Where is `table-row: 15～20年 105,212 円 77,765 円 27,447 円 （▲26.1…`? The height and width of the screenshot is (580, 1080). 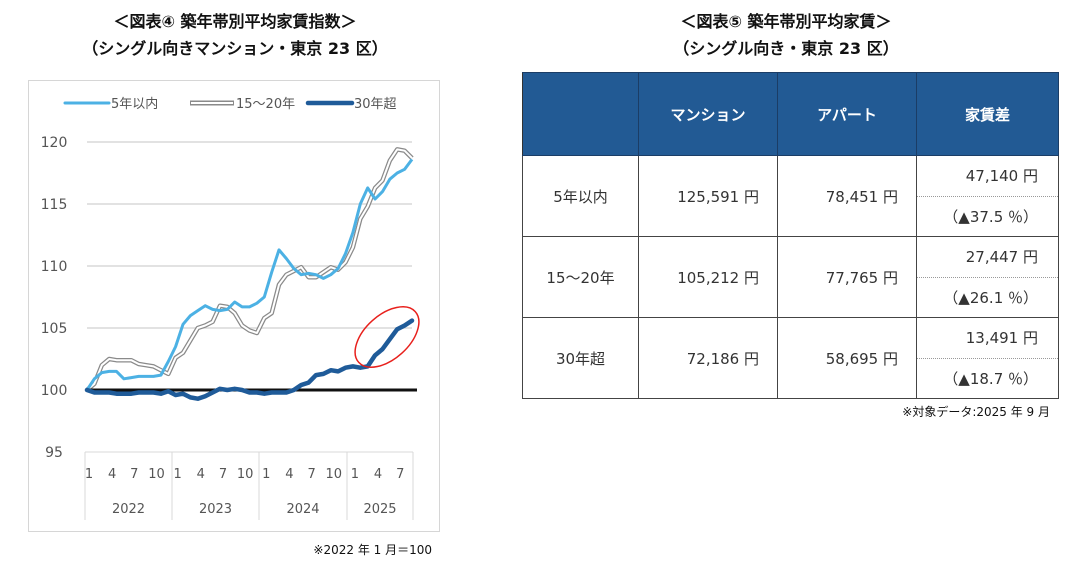
table-row: 15～20年 105,212 円 77,765 円 27,447 円 （▲26.1… is located at coordinates (790, 277).